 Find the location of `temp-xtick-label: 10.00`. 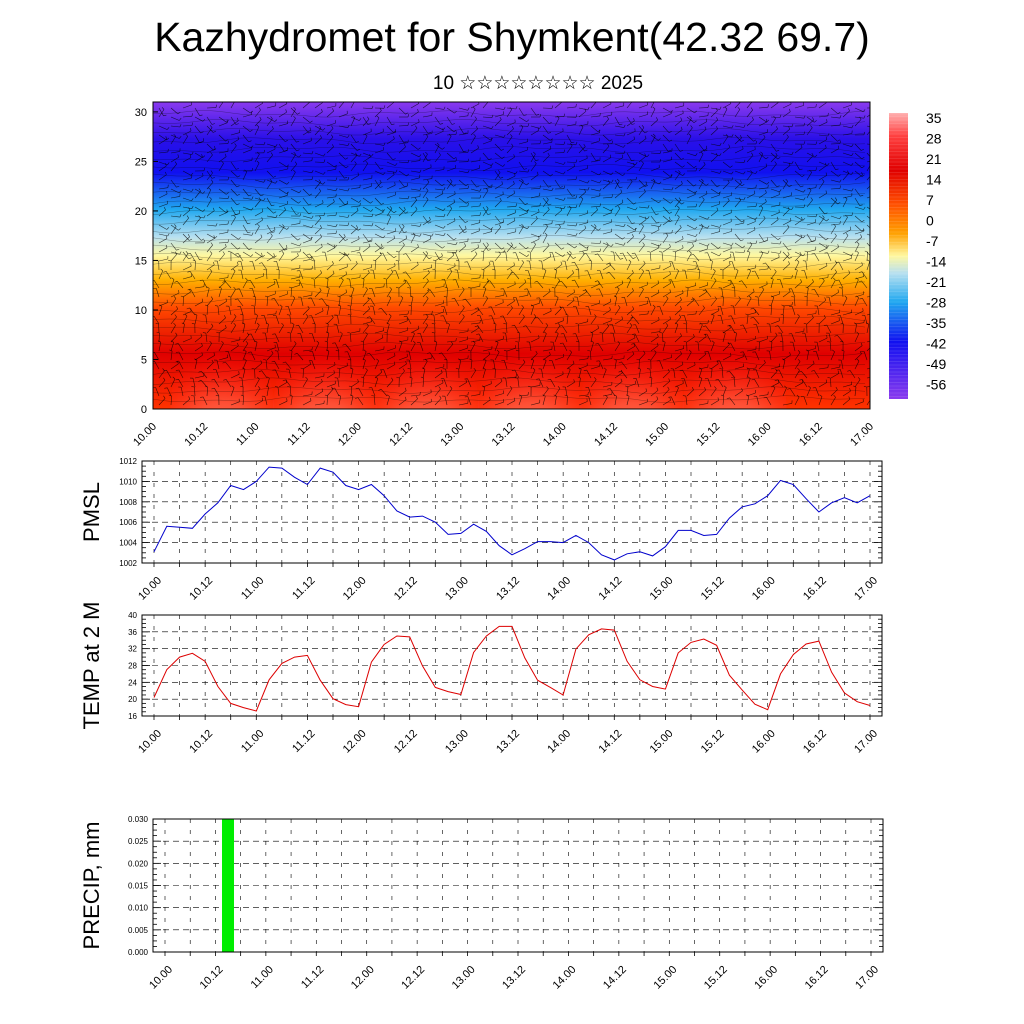

temp-xtick-label: 10.00 is located at coordinates (150, 742).